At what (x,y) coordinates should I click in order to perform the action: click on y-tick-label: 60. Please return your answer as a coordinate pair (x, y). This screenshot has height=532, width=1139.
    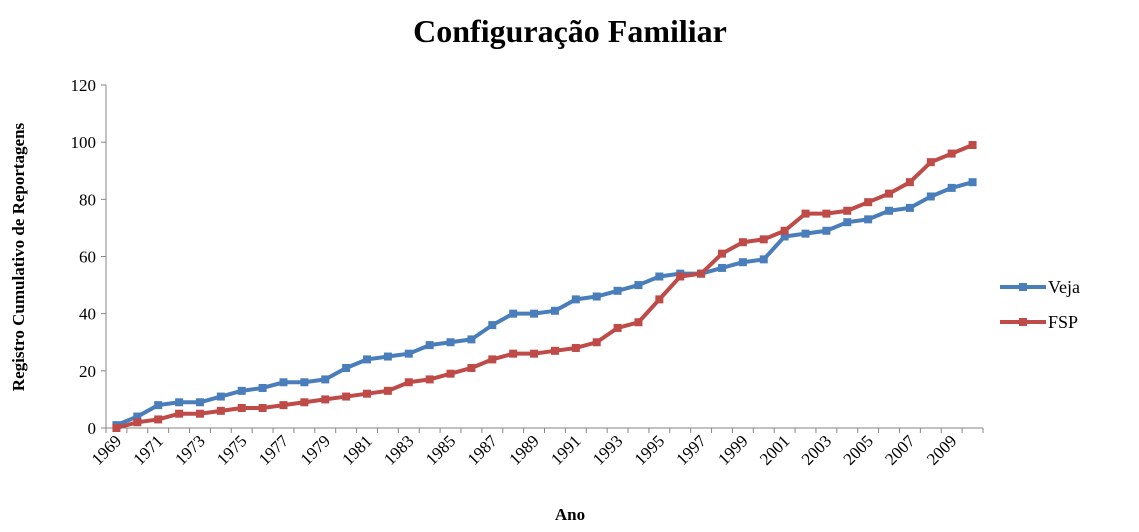
    Looking at the image, I should click on (87, 257).